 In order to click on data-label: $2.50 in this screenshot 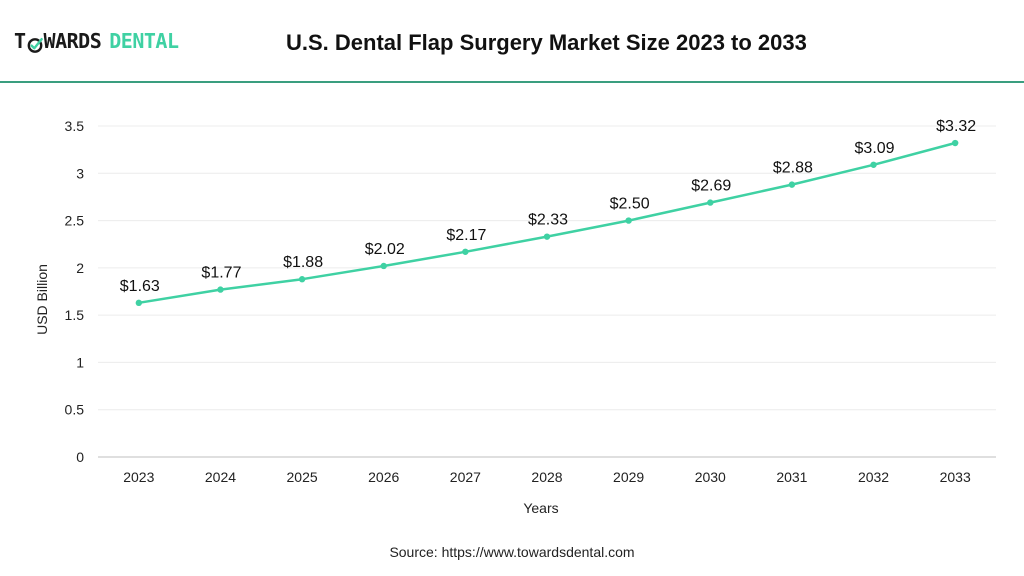, I will do `click(630, 204)`.